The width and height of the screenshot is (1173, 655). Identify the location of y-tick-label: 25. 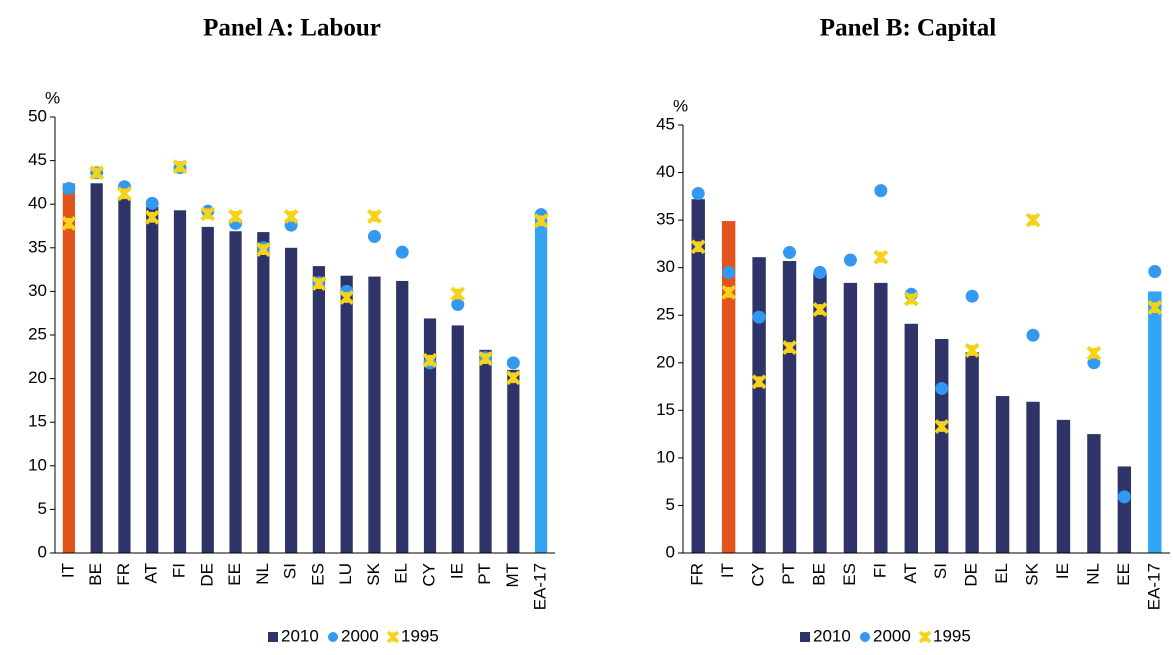
(665, 314).